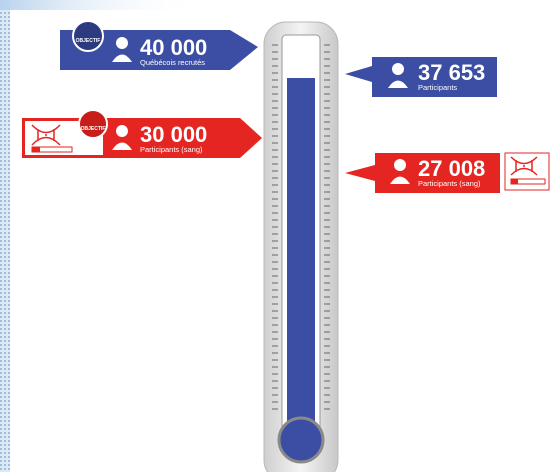  What do you see at coordinates (173, 134) in the screenshot?
I see `value: 30 000` at bounding box center [173, 134].